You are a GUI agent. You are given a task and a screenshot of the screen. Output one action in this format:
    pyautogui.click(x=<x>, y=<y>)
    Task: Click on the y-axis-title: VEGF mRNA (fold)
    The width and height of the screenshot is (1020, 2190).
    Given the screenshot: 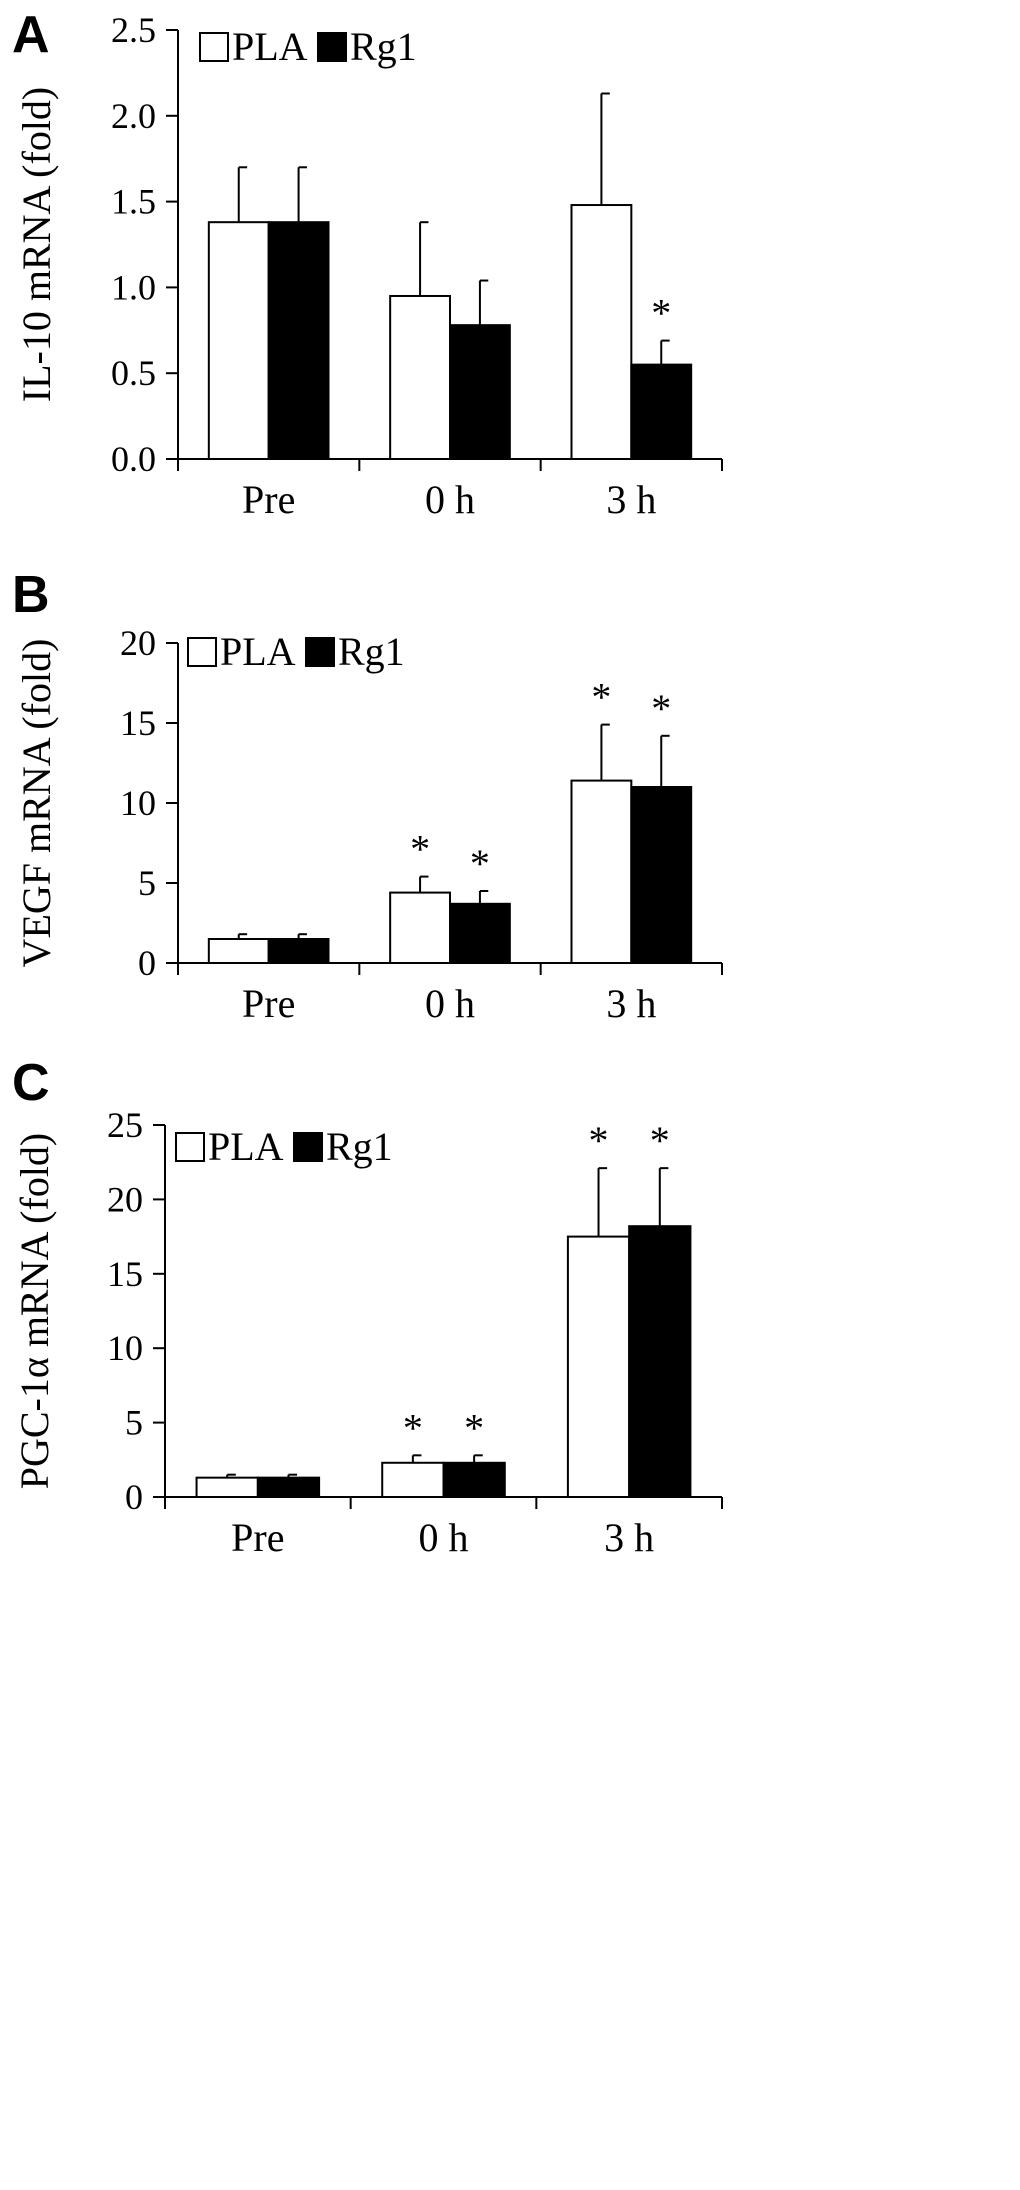 What is the action you would take?
    pyautogui.click(x=36, y=803)
    